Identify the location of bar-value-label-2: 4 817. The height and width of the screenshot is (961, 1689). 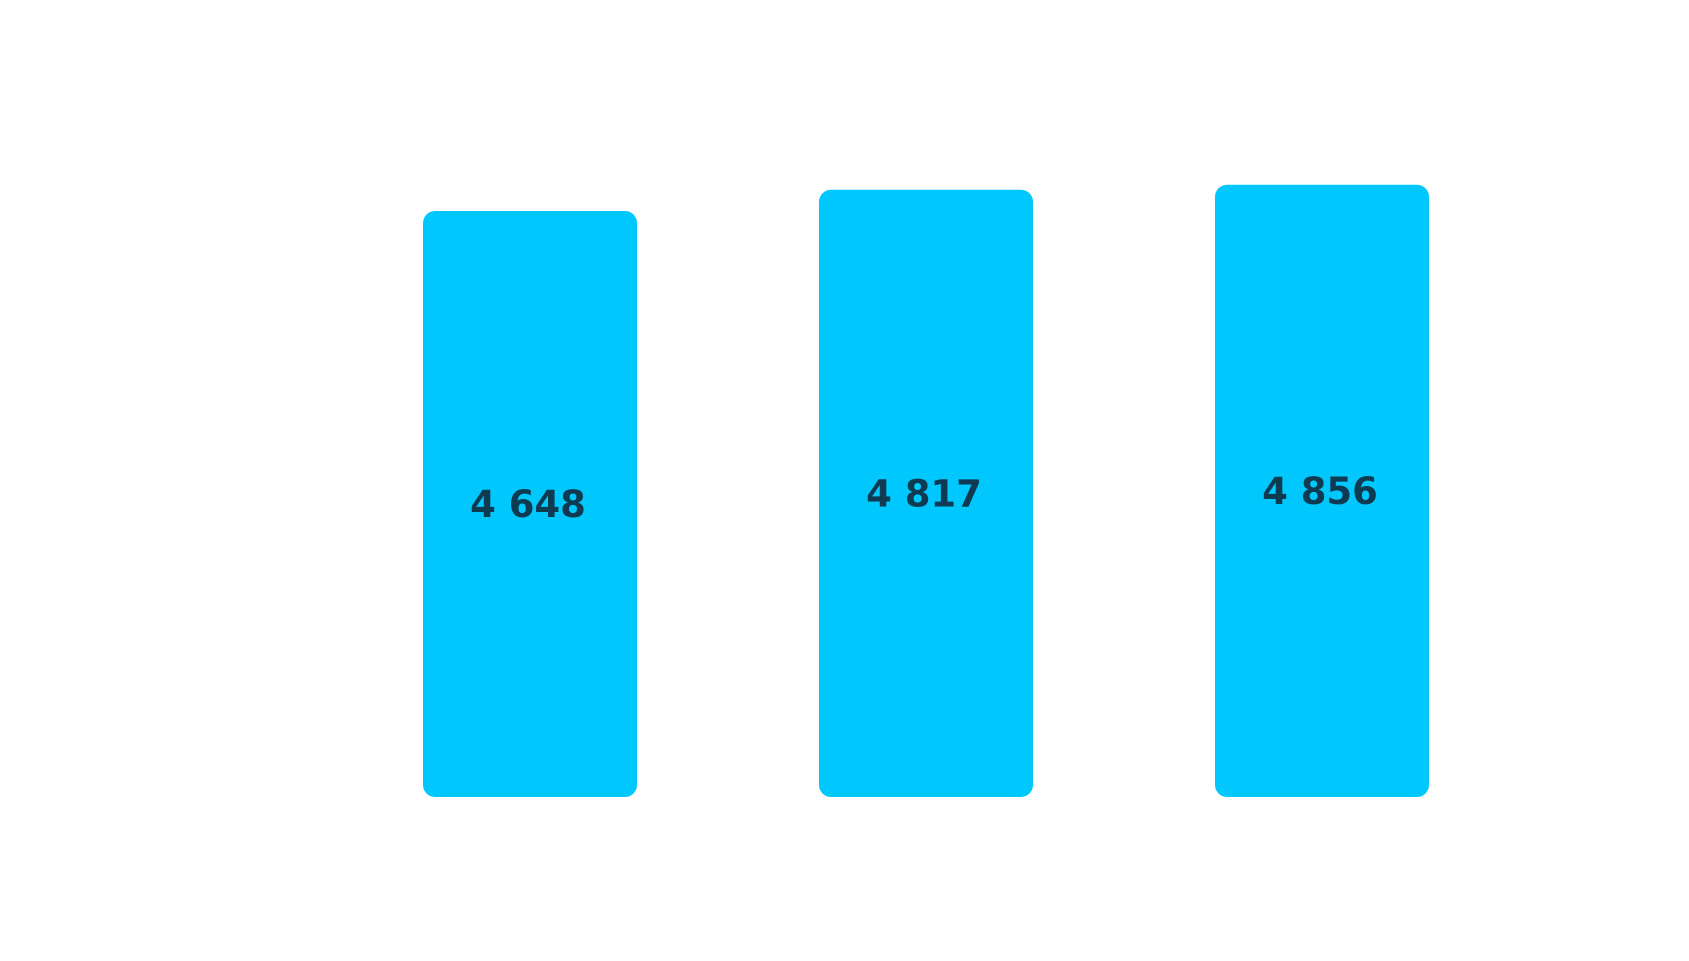
(924, 493).